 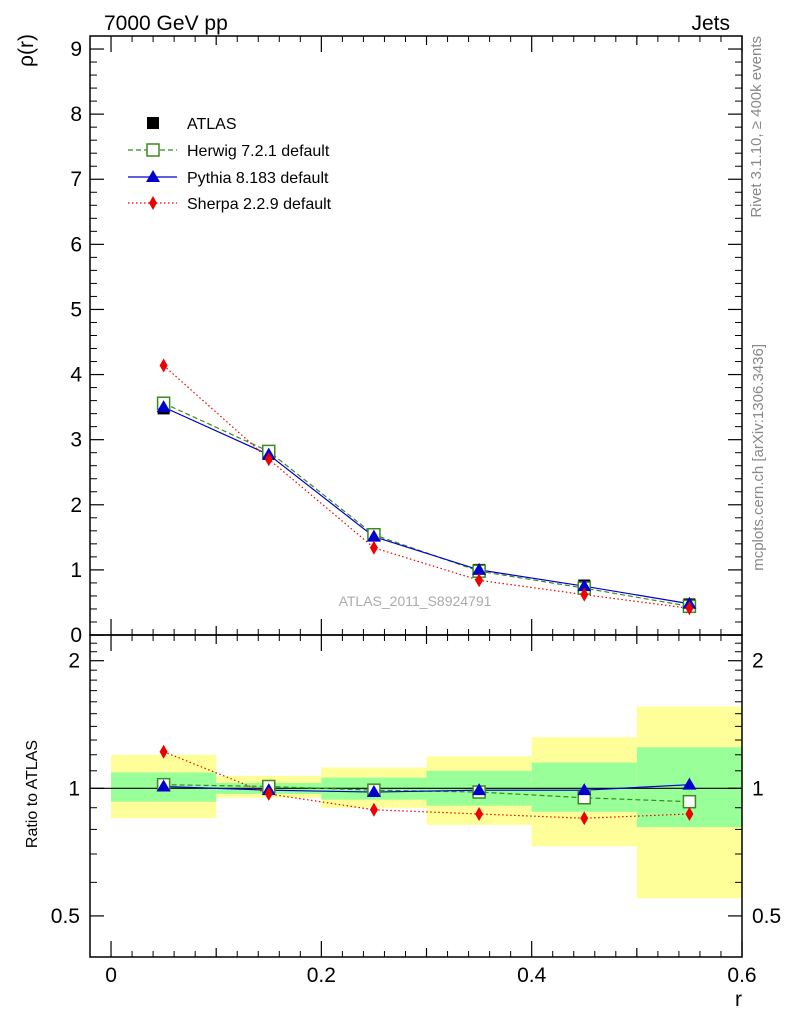 What do you see at coordinates (756, 127) in the screenshot?
I see `rivet-label: Rivet 3.1.10, ≥ 400k events` at bounding box center [756, 127].